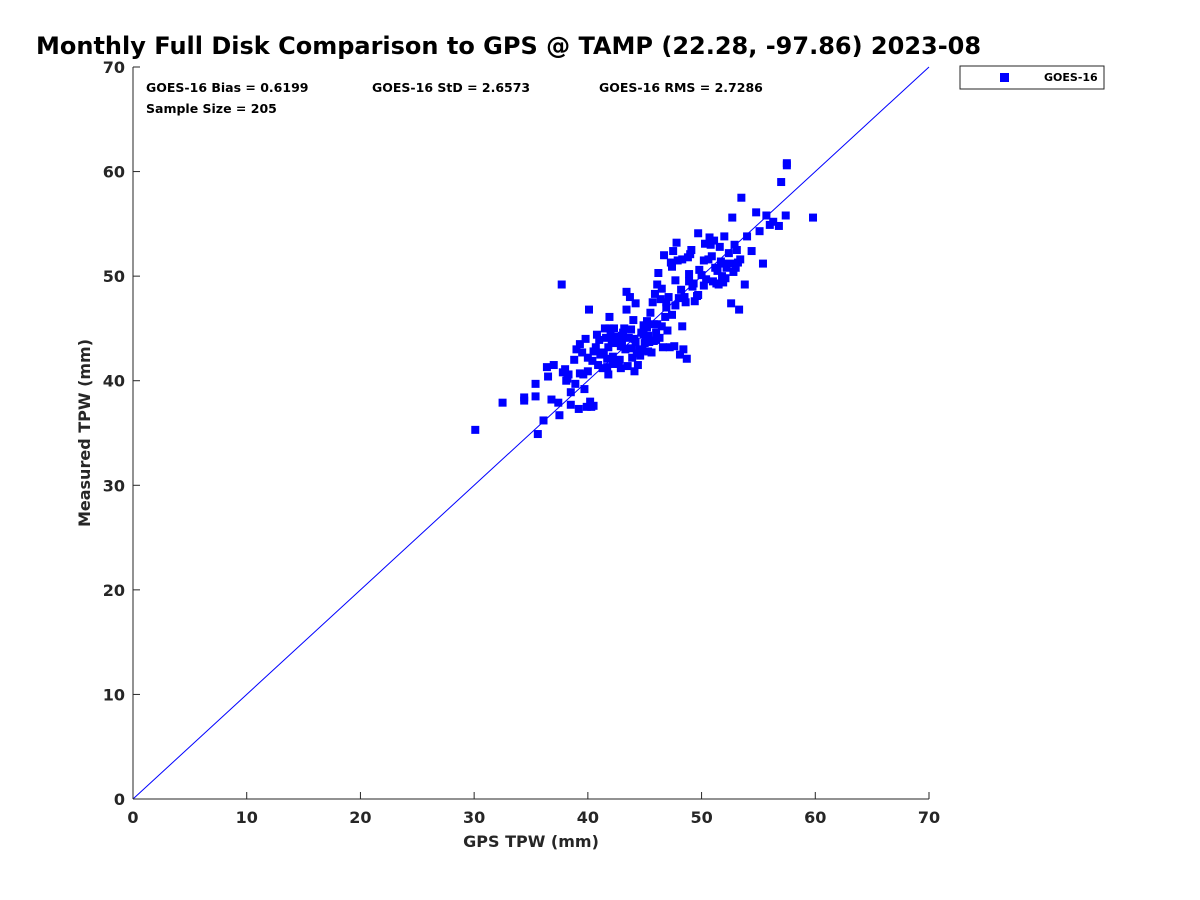  What do you see at coordinates (533, 809) in the screenshot?
I see `x-axis: 0 10 20 30 40 50 60 70` at bounding box center [533, 809].